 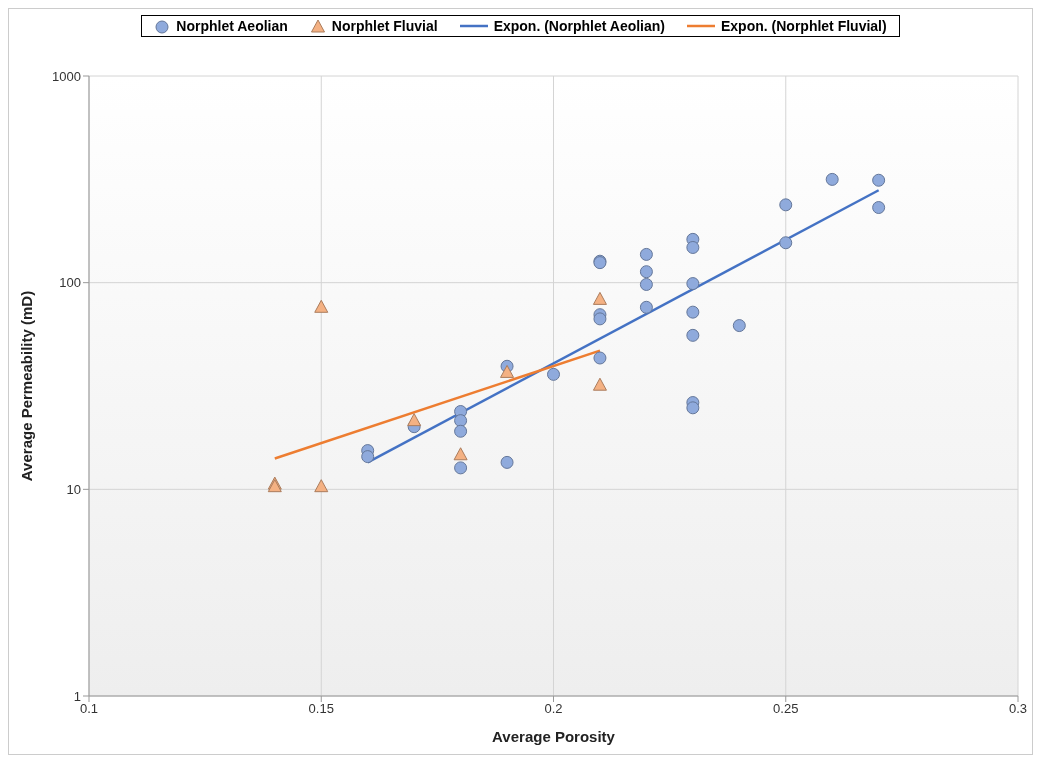 What do you see at coordinates (232, 26) in the screenshot?
I see `legend-label: Norphlet Aeolian` at bounding box center [232, 26].